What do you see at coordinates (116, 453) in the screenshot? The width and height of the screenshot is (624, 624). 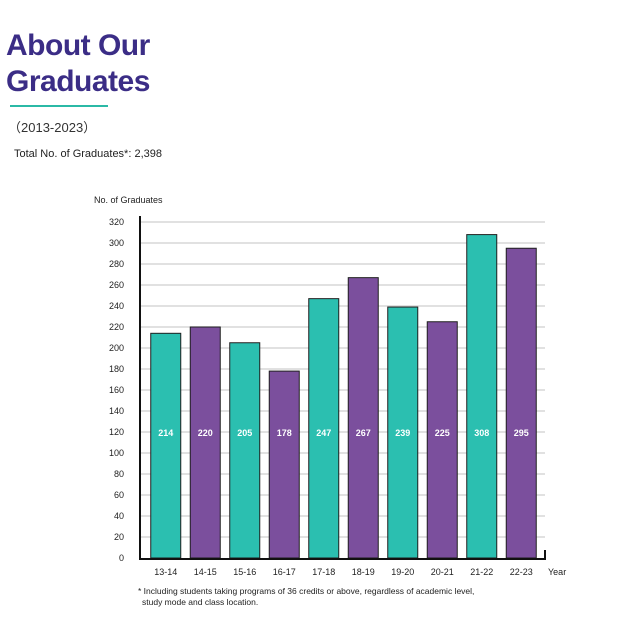 I see `y-tick-label: 100` at bounding box center [116, 453].